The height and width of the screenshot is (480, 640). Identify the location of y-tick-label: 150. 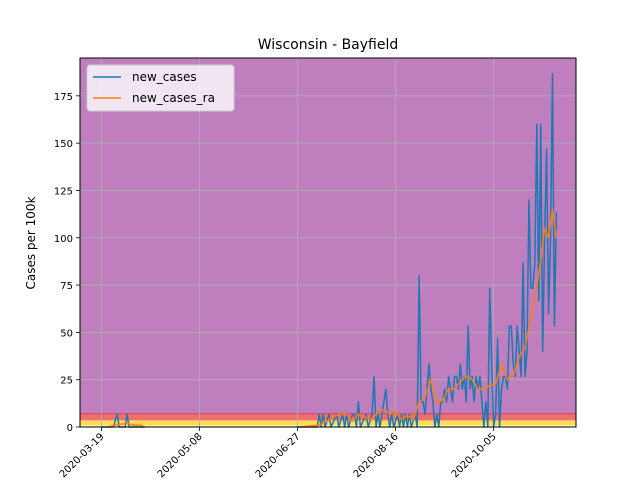
(63, 144).